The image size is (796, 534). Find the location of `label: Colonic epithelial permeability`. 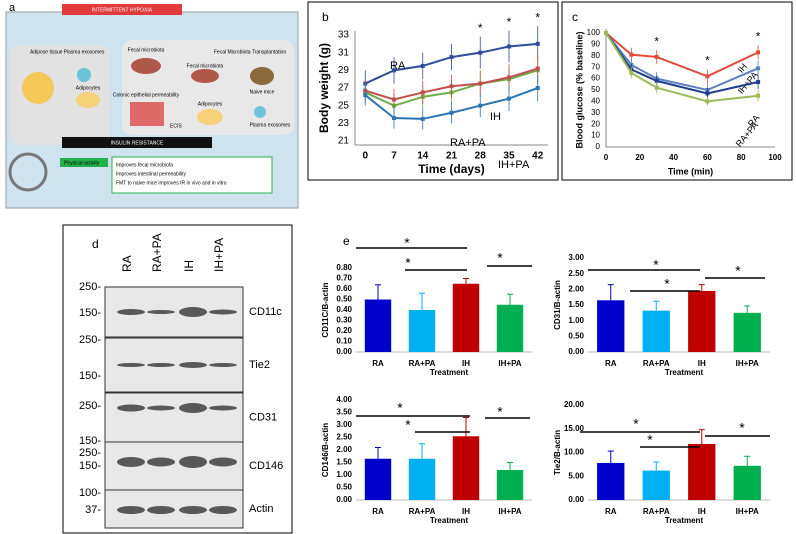

label: Colonic epithelial permeability is located at coordinates (146, 95).